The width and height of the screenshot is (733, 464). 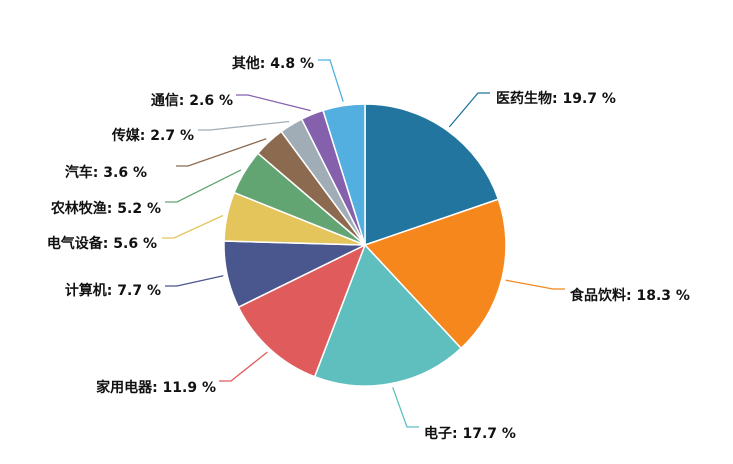 I want to click on slice-6-label: 电气设备: 5.6 %, so click(x=102, y=243).